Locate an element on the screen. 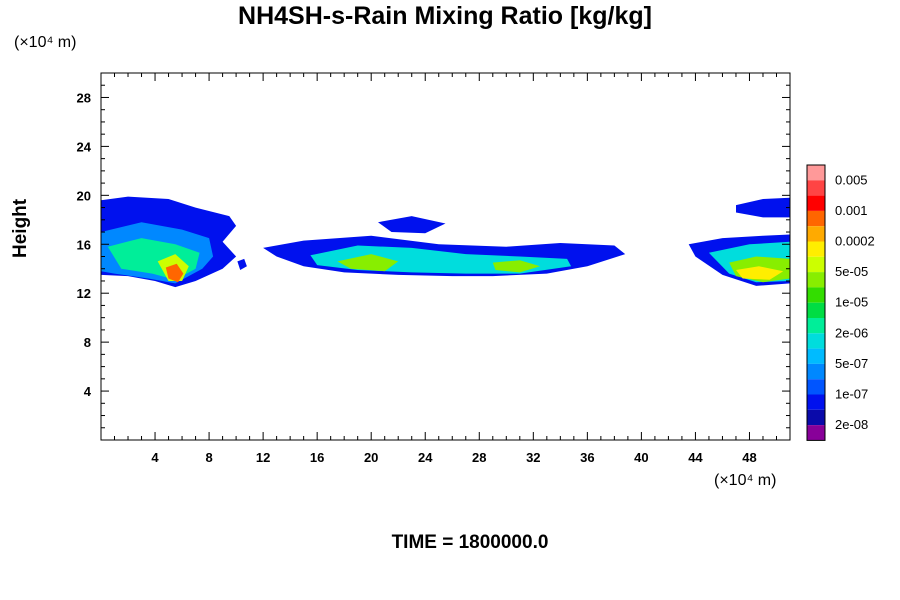 The width and height of the screenshot is (900, 600). colorbar-label: 5e-07 is located at coordinates (851, 363).